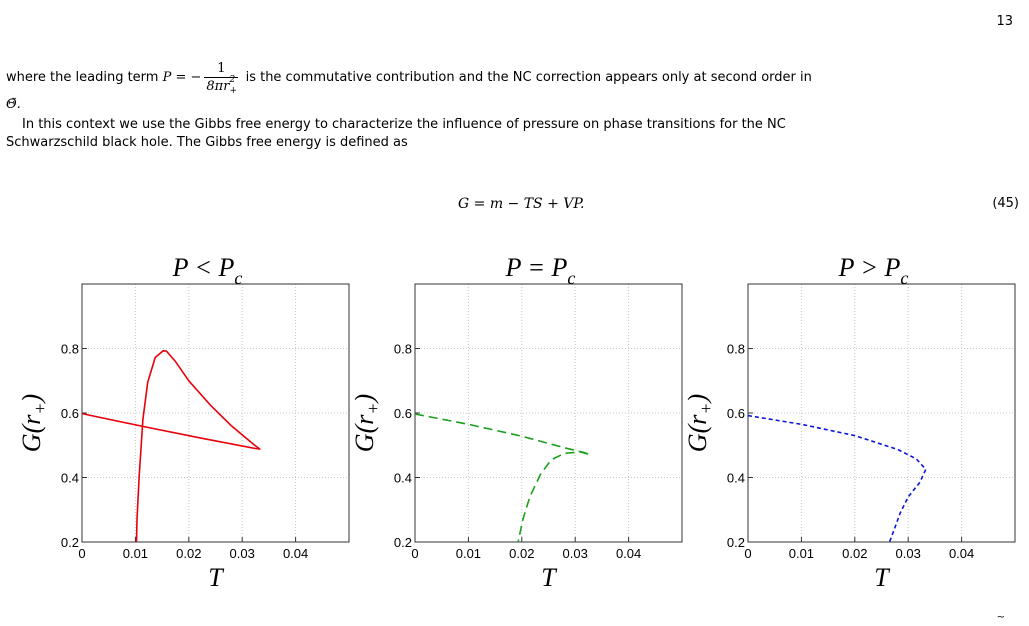  I want to click on denominator-base: 8πr, so click(218, 86).